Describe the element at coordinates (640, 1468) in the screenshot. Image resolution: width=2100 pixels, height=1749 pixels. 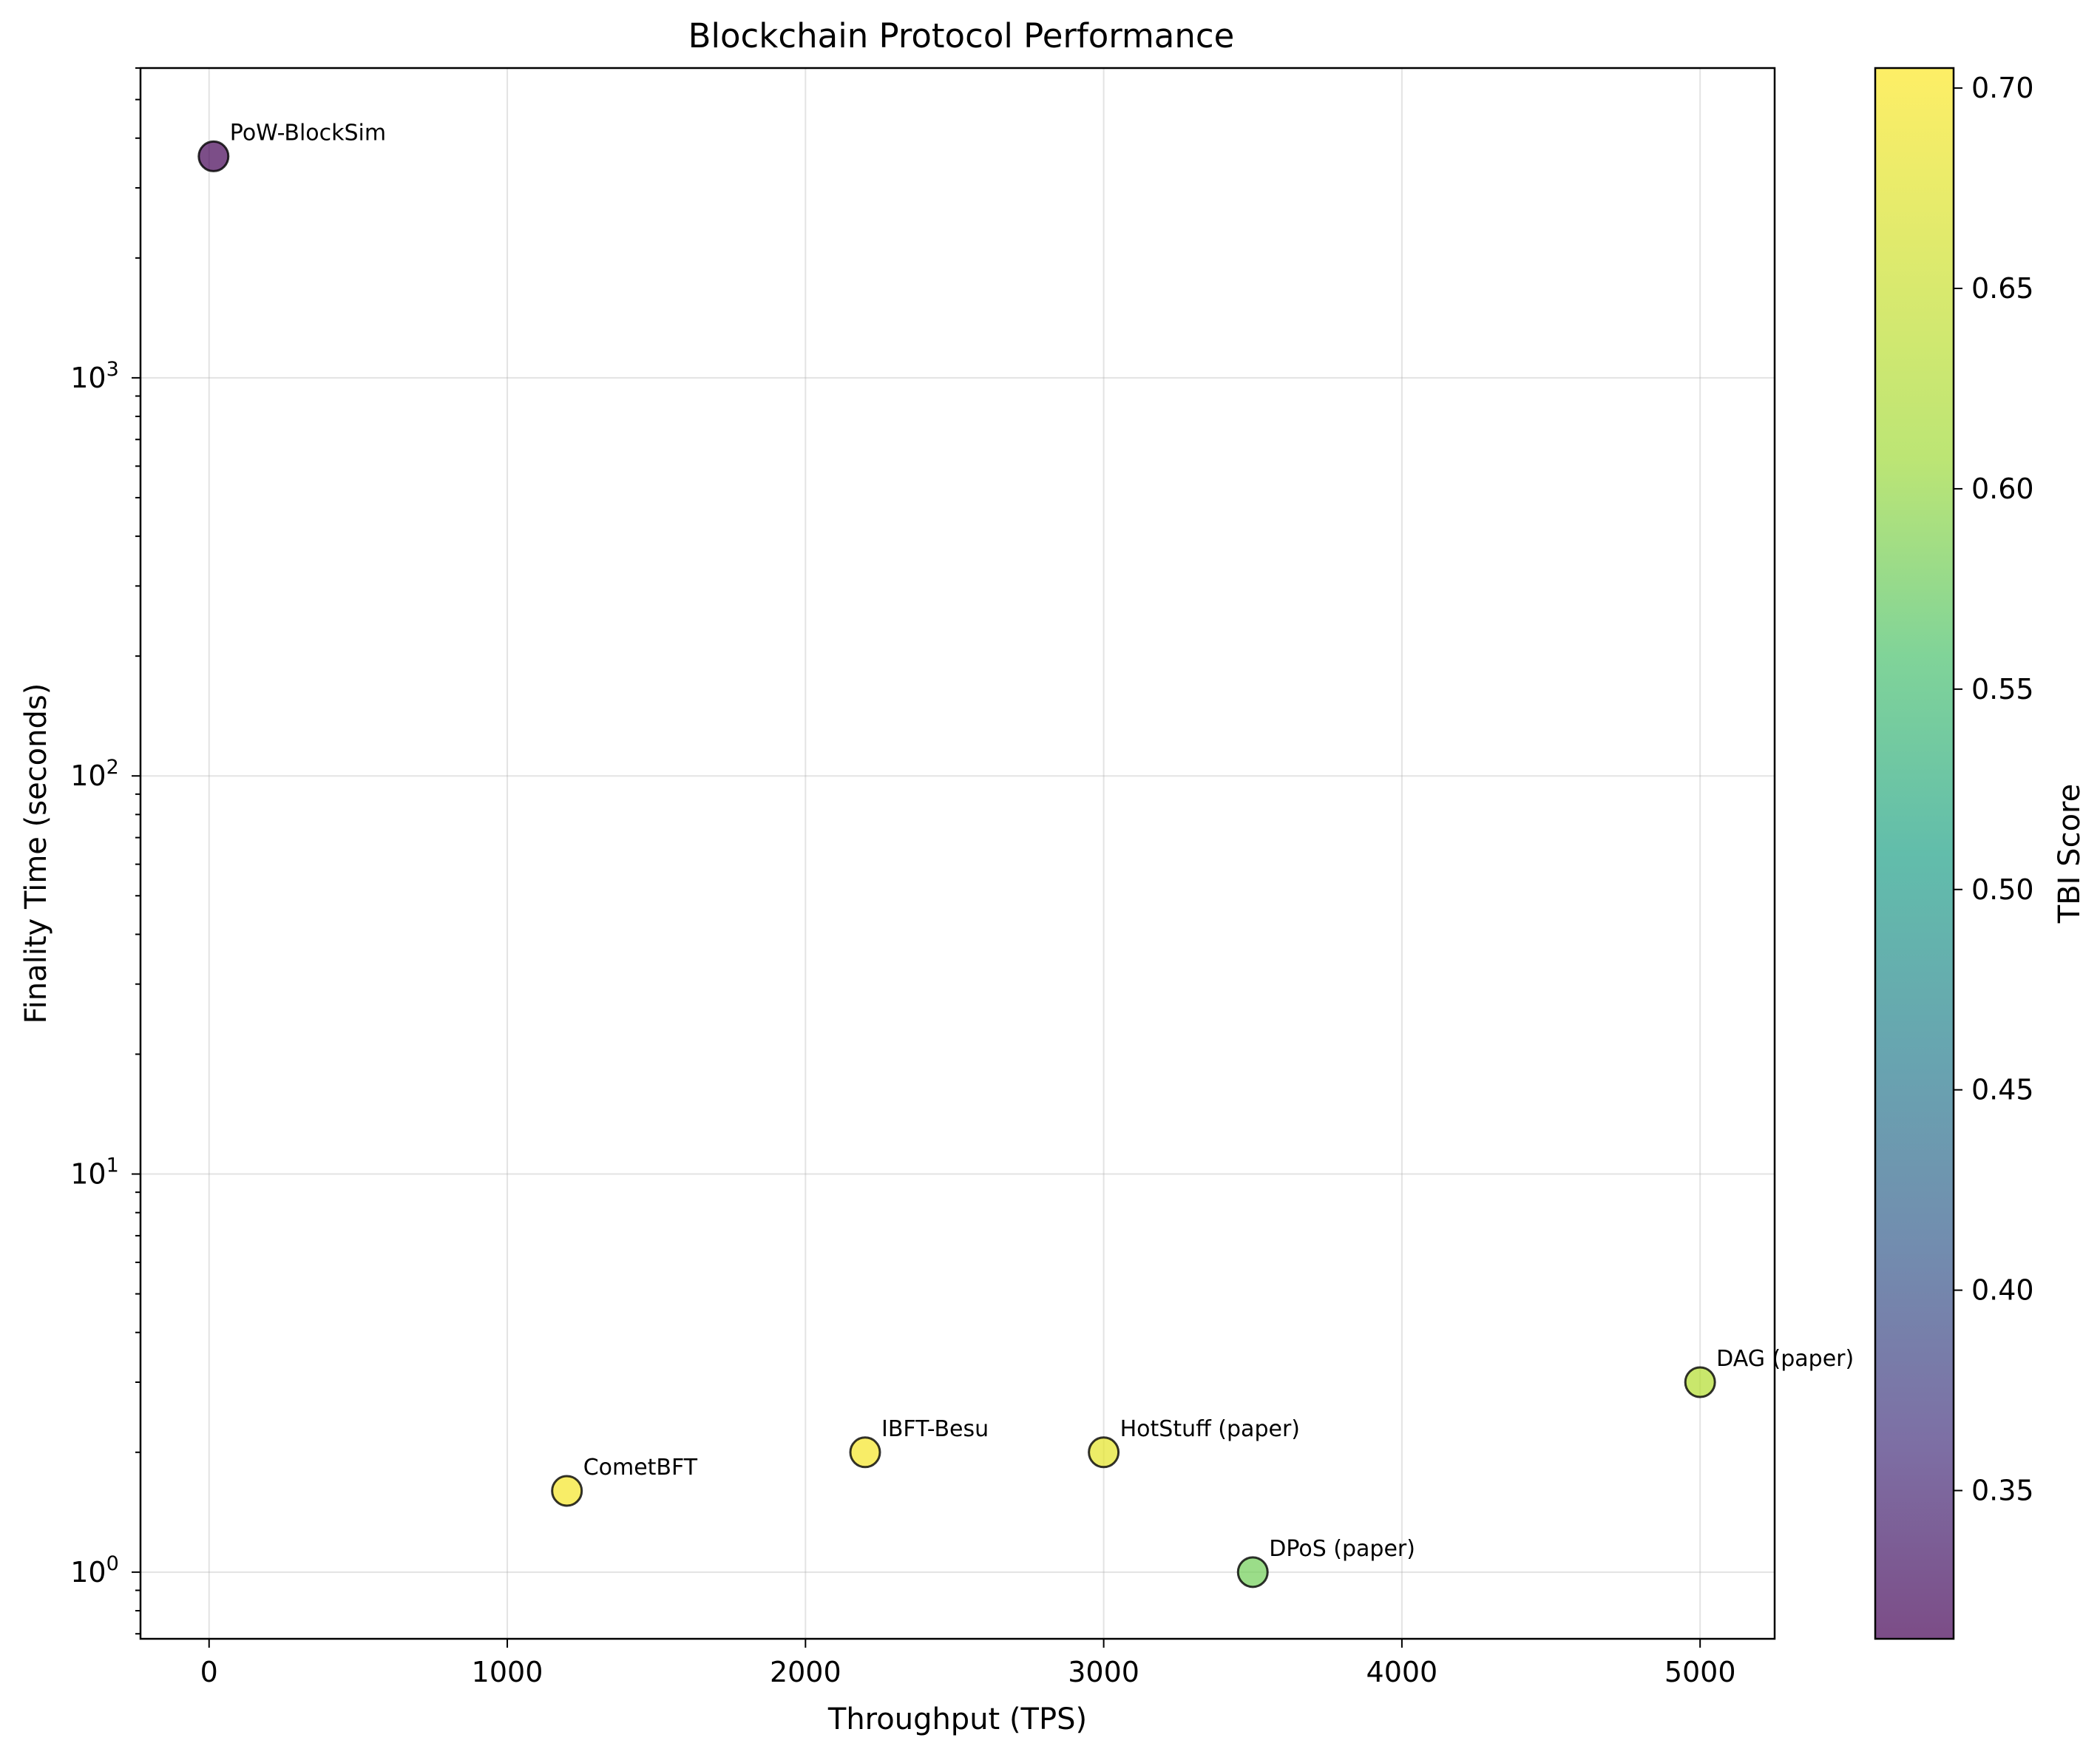
I see `point-label: CometBFT` at that location.